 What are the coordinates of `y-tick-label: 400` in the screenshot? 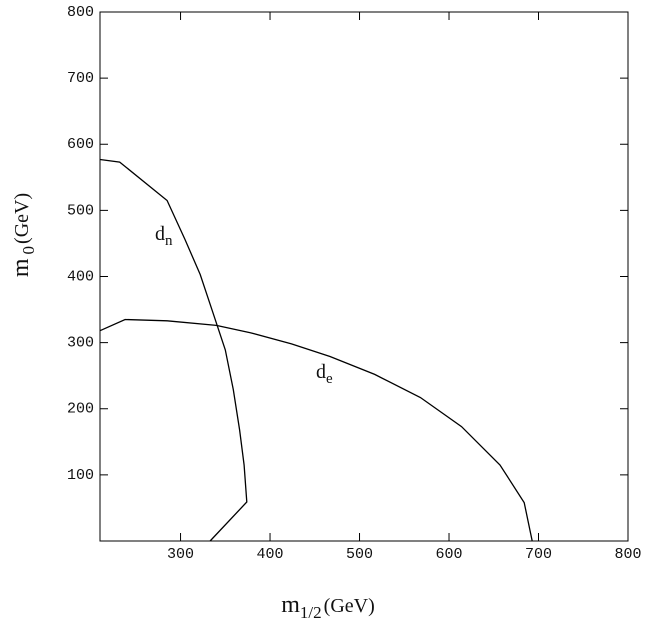 It's located at (80, 276).